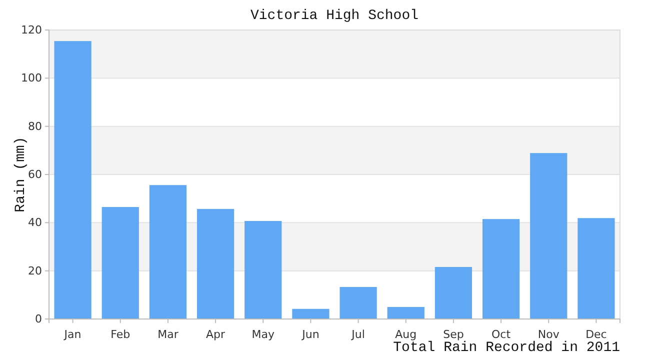  What do you see at coordinates (506, 348) in the screenshot?
I see `x-axis-title: Total Rain Recorded in 2011` at bounding box center [506, 348].